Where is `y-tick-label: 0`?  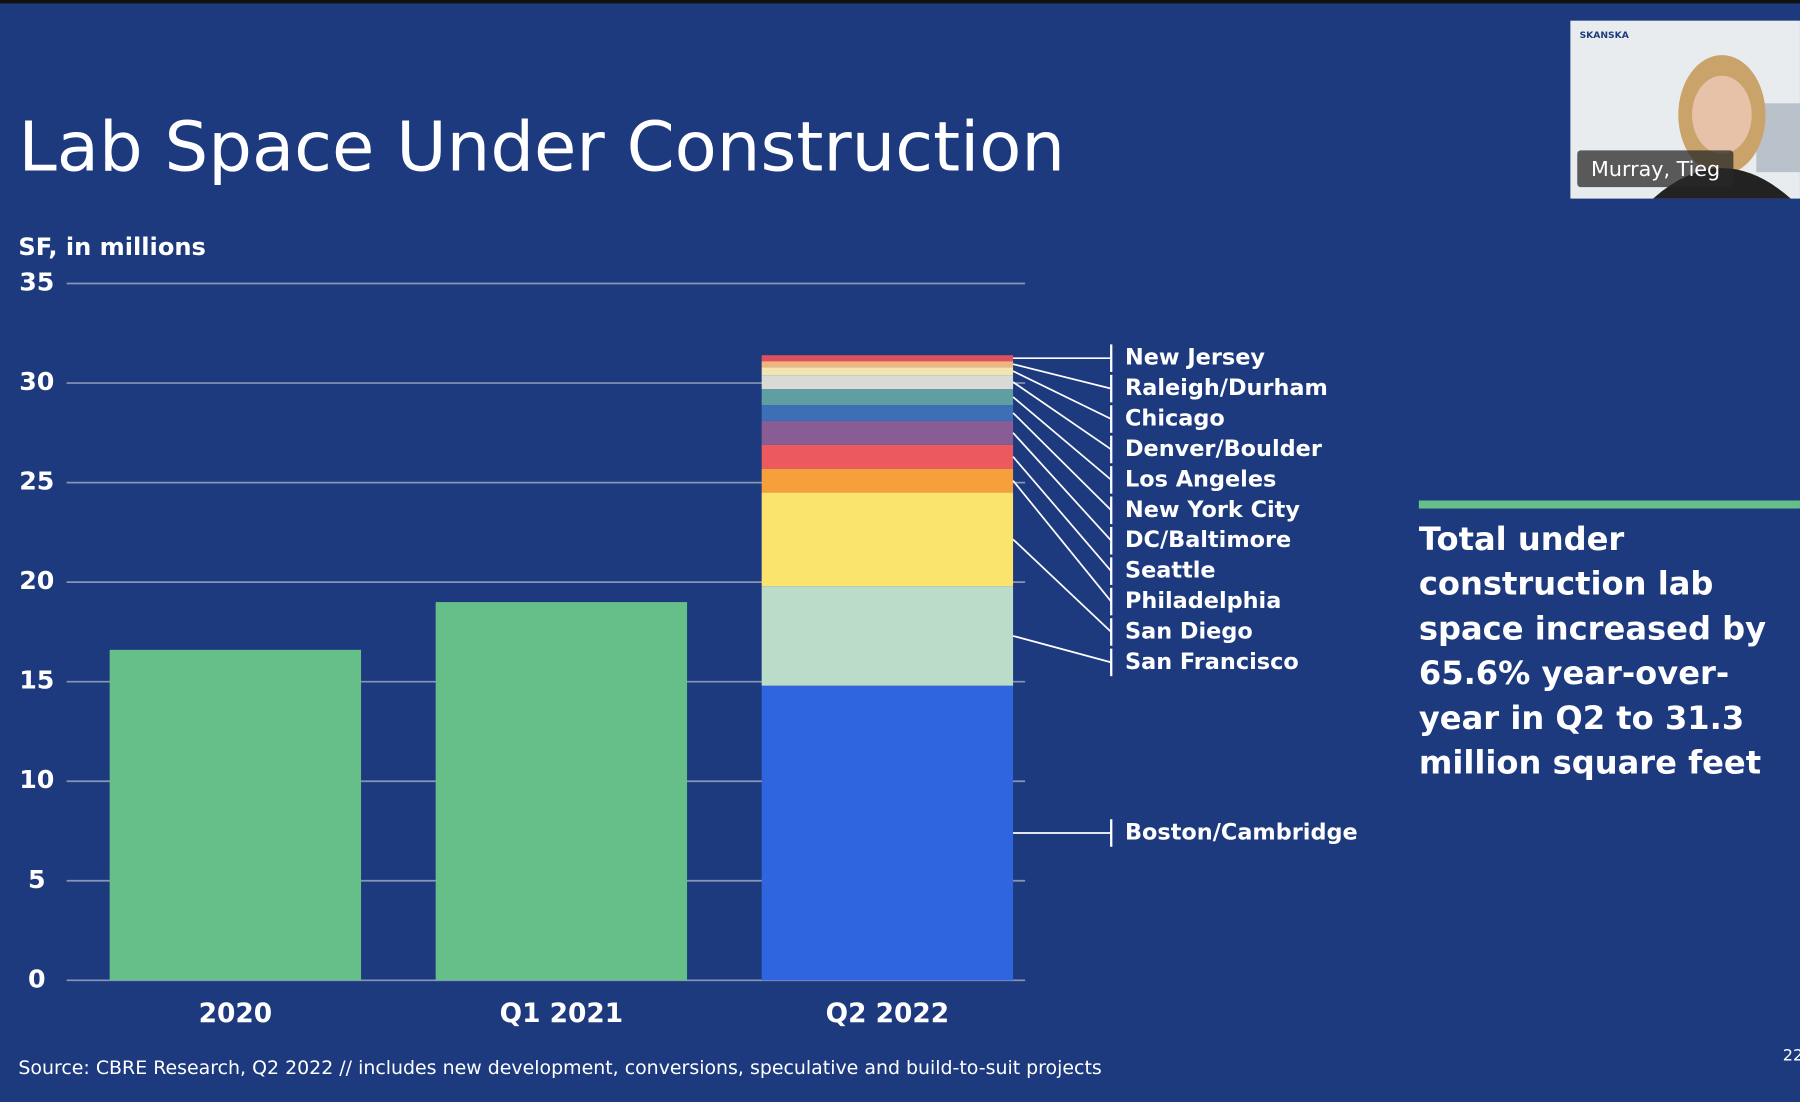
y-tick-label: 0 is located at coordinates (37, 978).